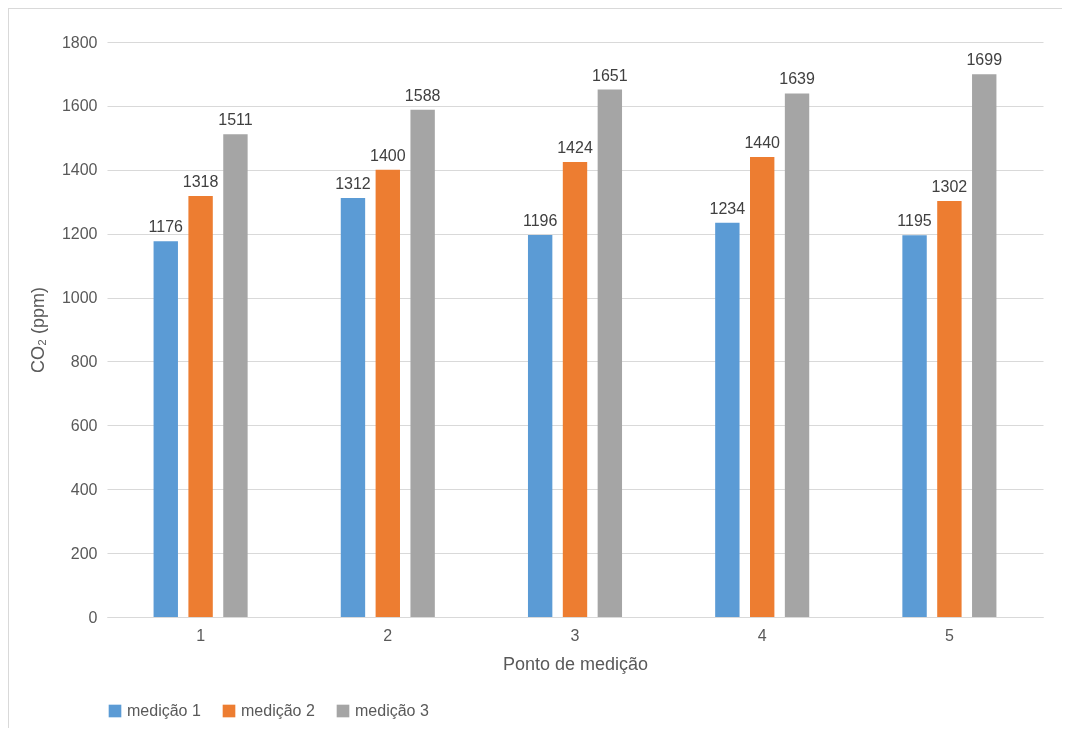 This screenshot has height=738, width=1072. I want to click on y-tick-label: 1600, so click(79, 106).